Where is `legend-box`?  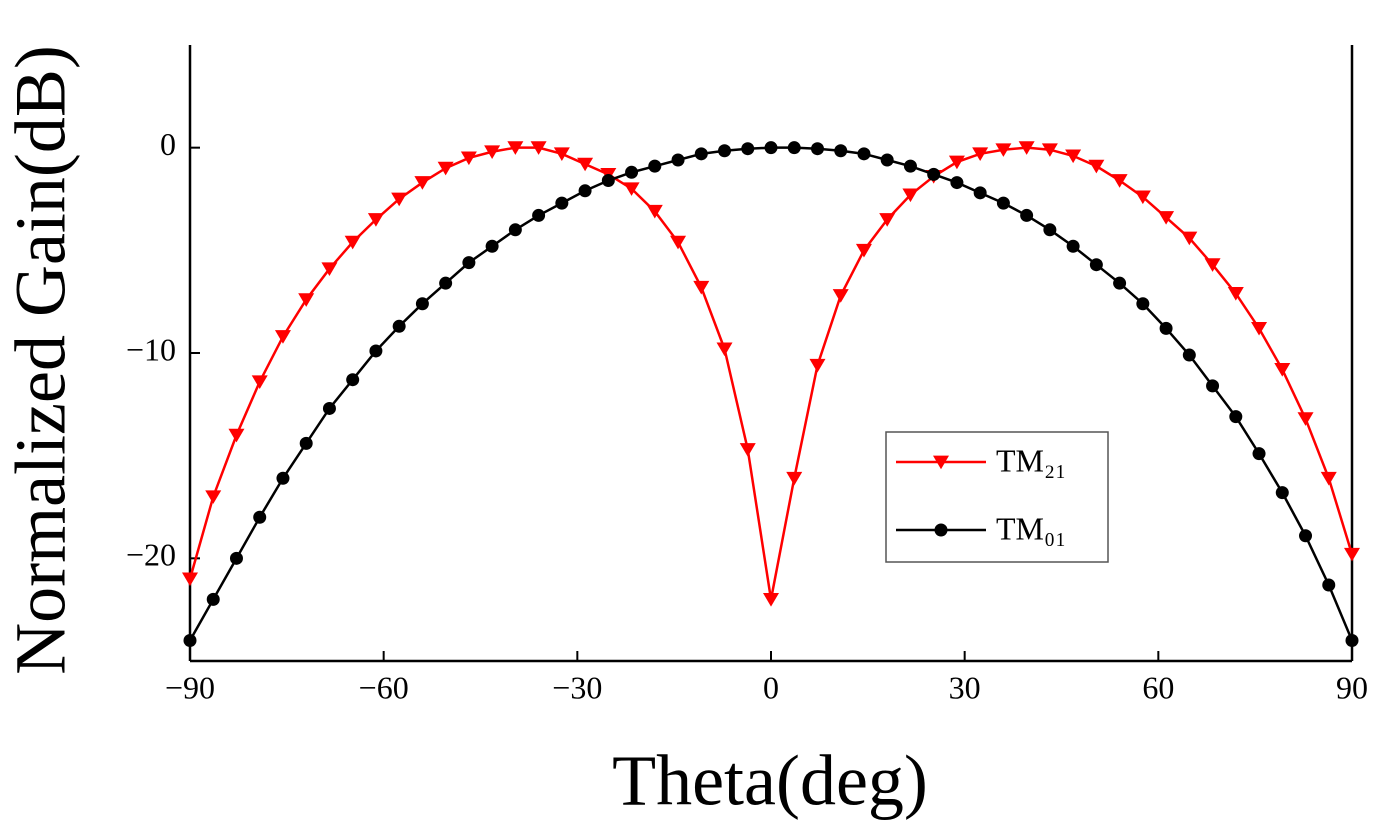
legend-box is located at coordinates (997, 497).